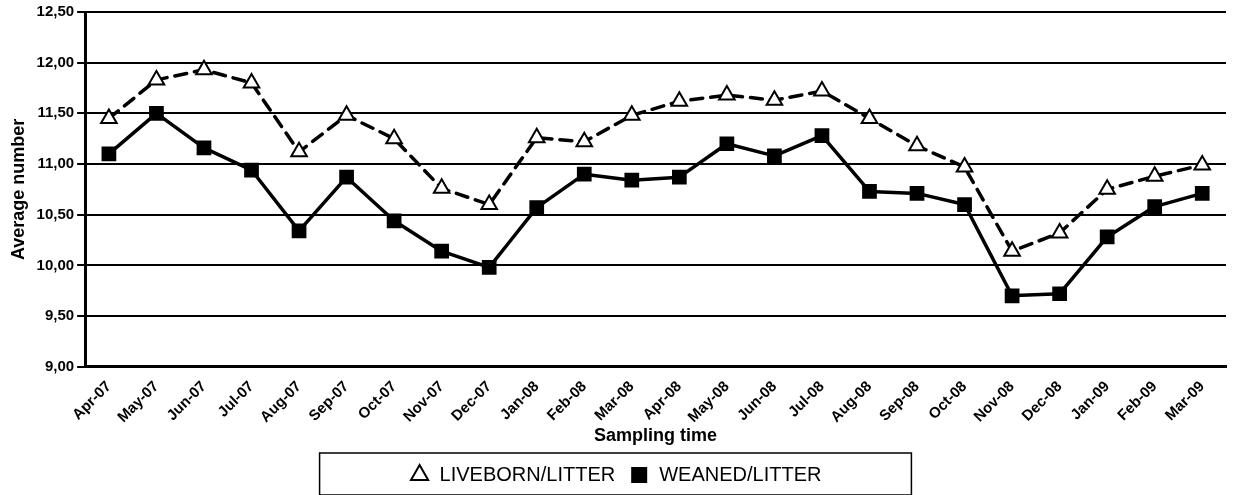 The image size is (1237, 495). Describe the element at coordinates (55, 264) in the screenshot. I see `y-tick-label: 10,00` at that location.